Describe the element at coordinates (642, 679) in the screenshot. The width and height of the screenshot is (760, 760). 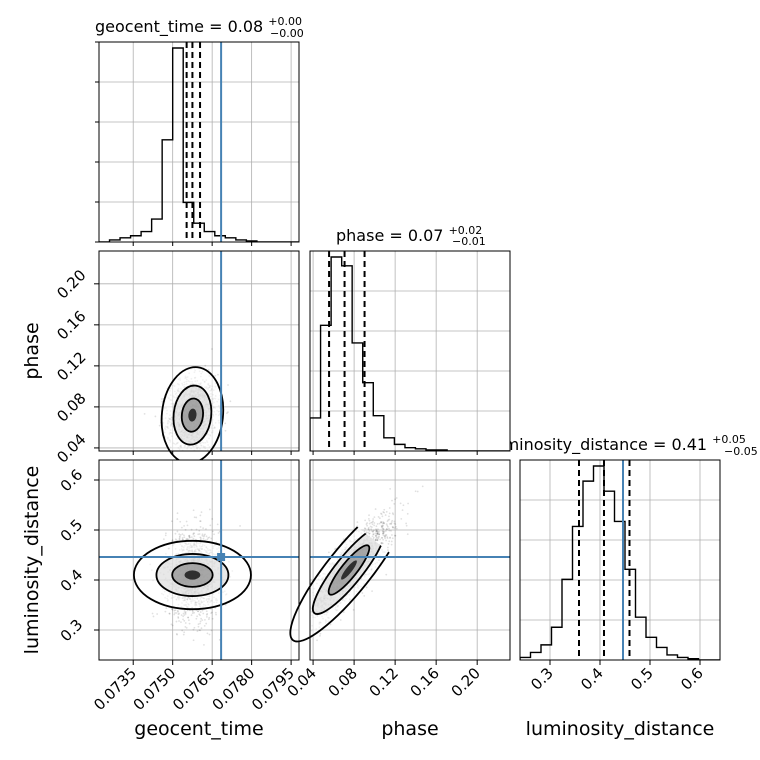
I see `x-tick-label-luminosity_distance: 0.5` at that location.